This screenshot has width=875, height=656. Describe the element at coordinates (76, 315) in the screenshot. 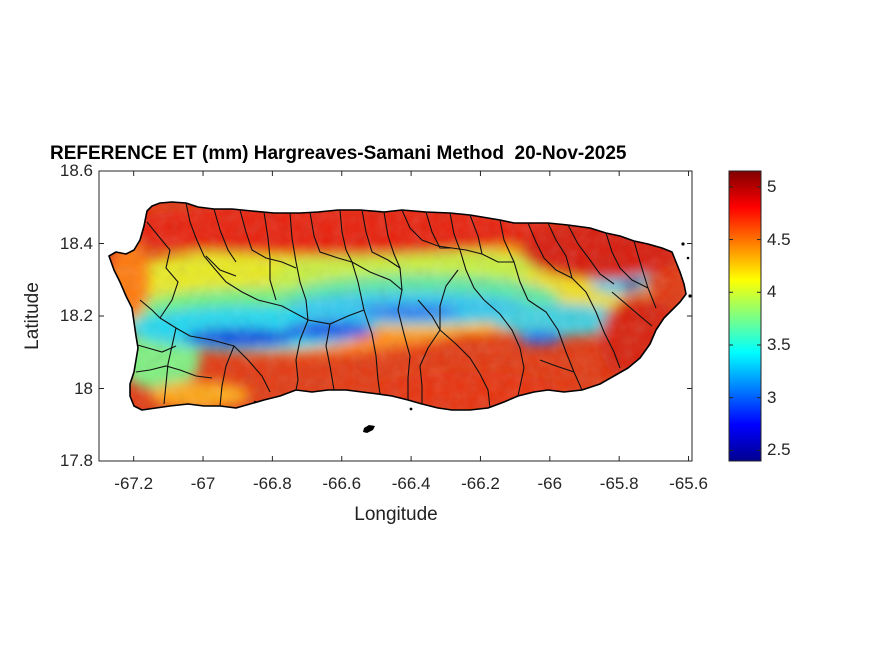

I see `y-tick-label: 18.2` at that location.